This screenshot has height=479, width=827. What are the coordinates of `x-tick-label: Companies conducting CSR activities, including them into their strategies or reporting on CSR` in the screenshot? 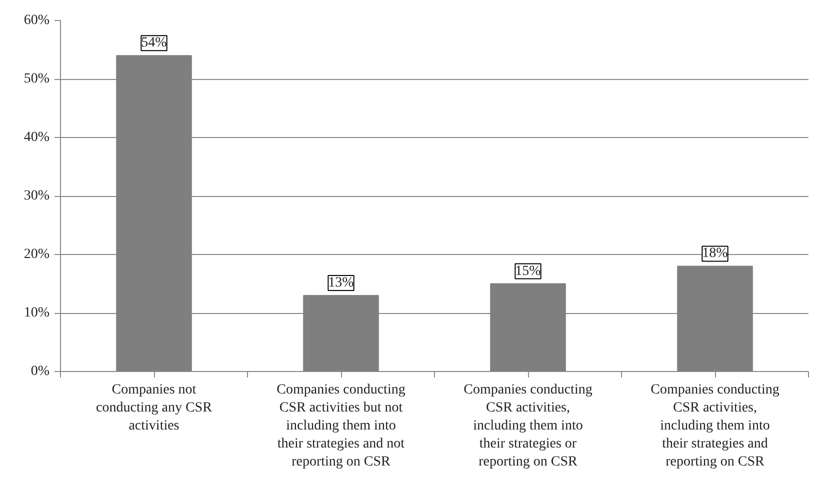 It's located at (528, 426).